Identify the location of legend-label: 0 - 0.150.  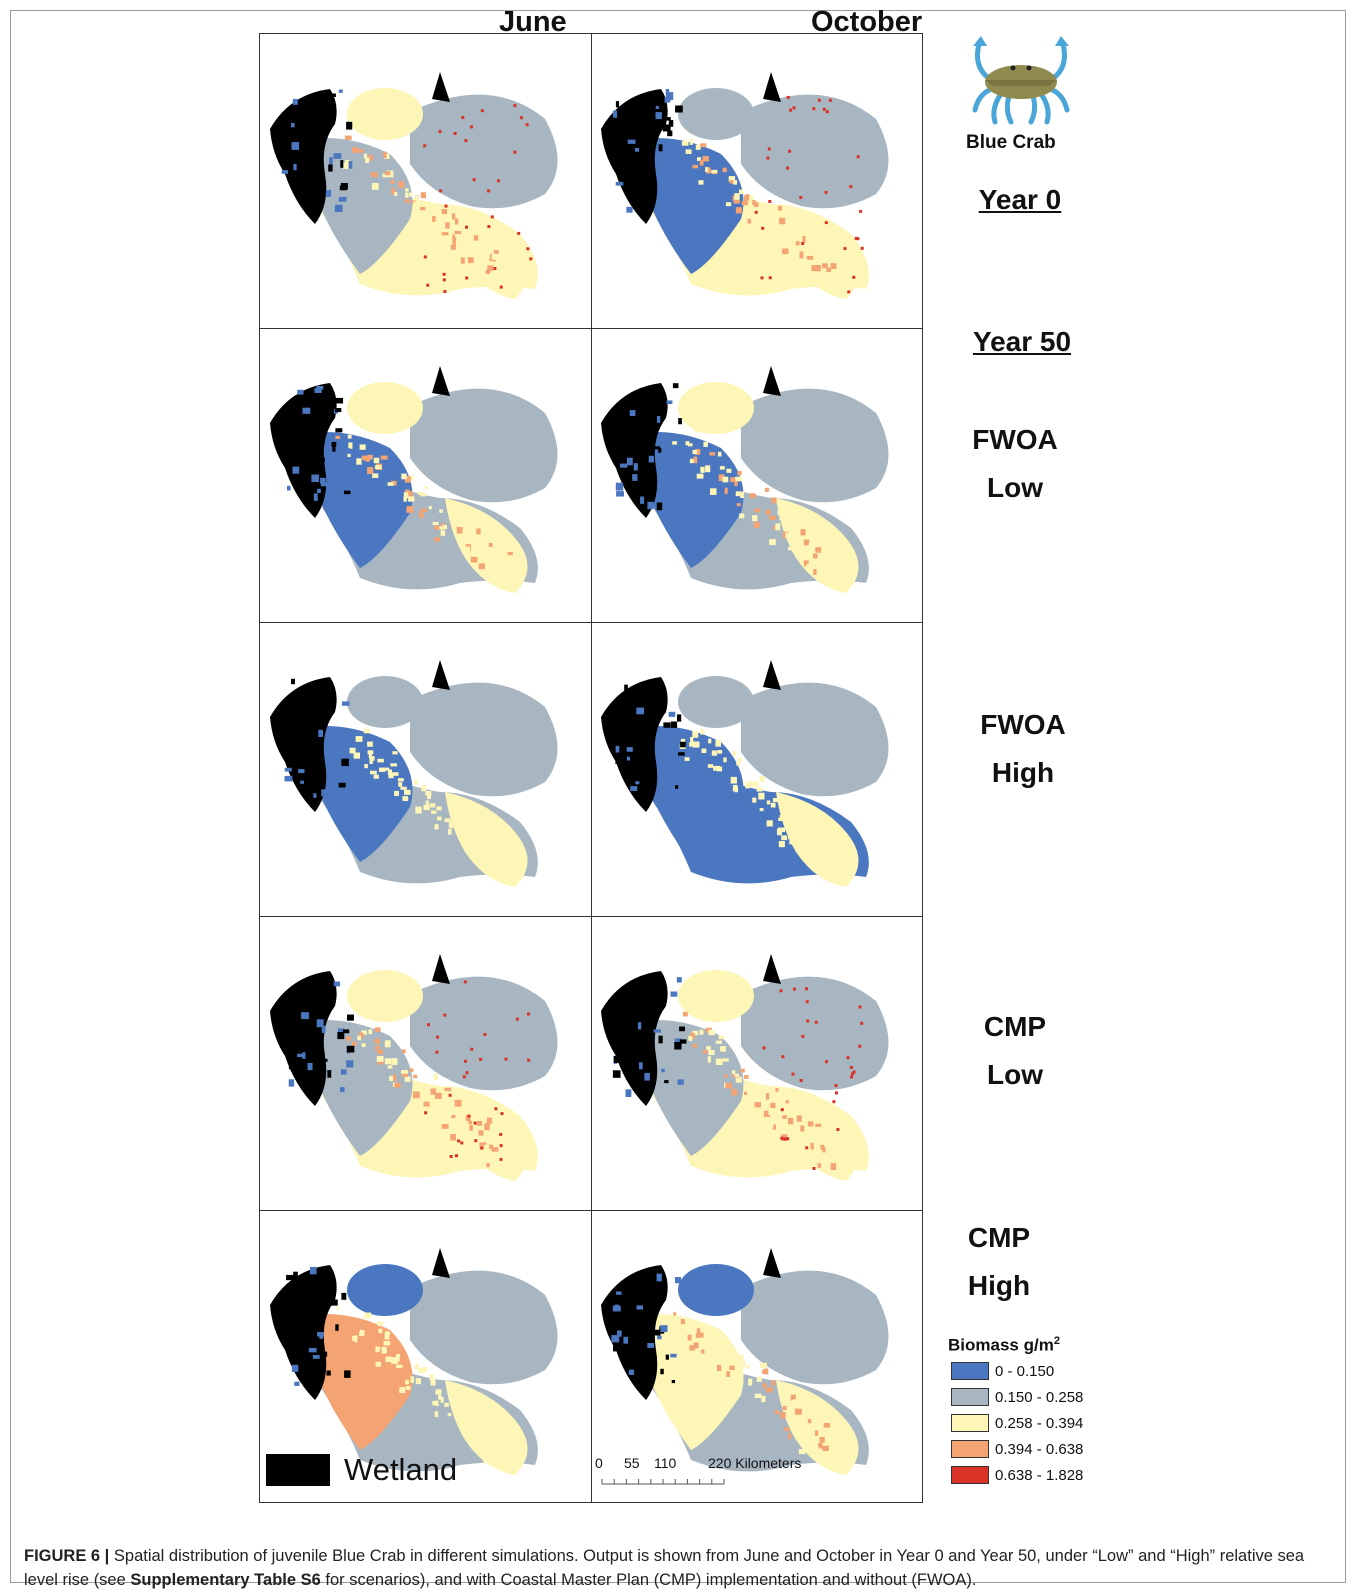
(1025, 1371).